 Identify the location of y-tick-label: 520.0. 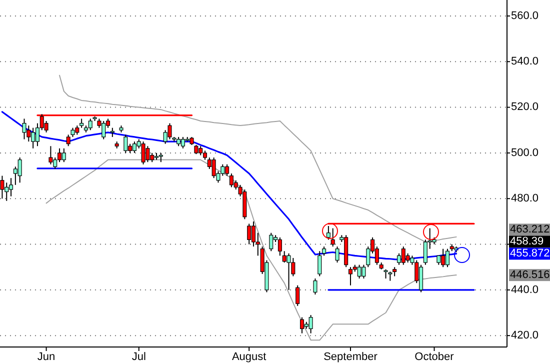
(525, 107).